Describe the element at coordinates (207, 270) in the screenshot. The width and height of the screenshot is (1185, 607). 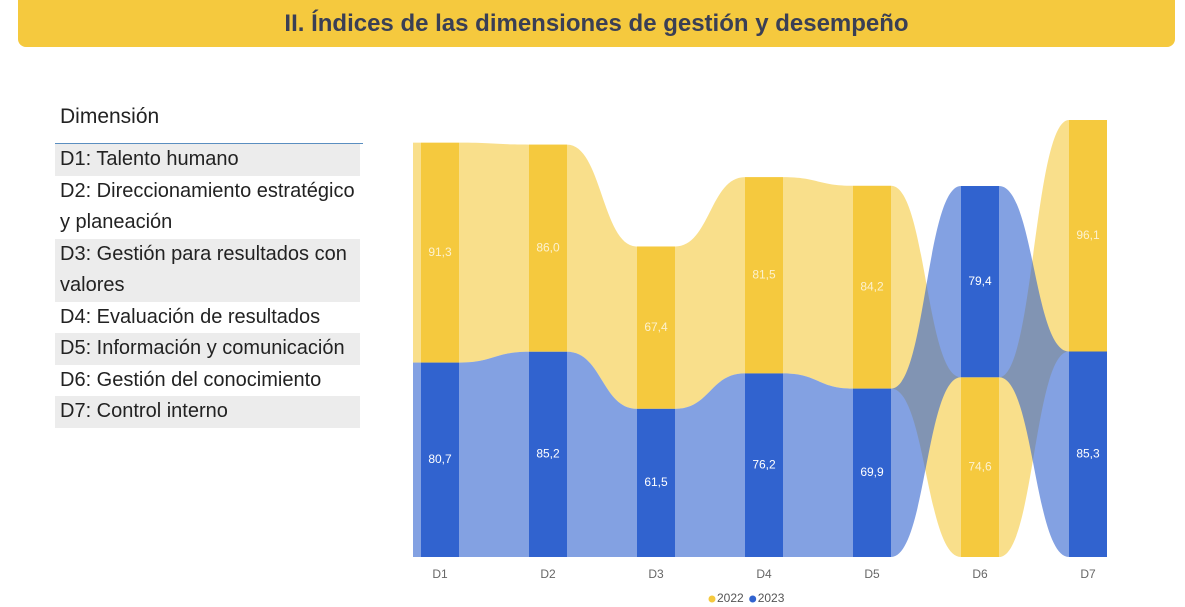
I see `dimension-item: D3: Gestión para resultados con valores` at that location.